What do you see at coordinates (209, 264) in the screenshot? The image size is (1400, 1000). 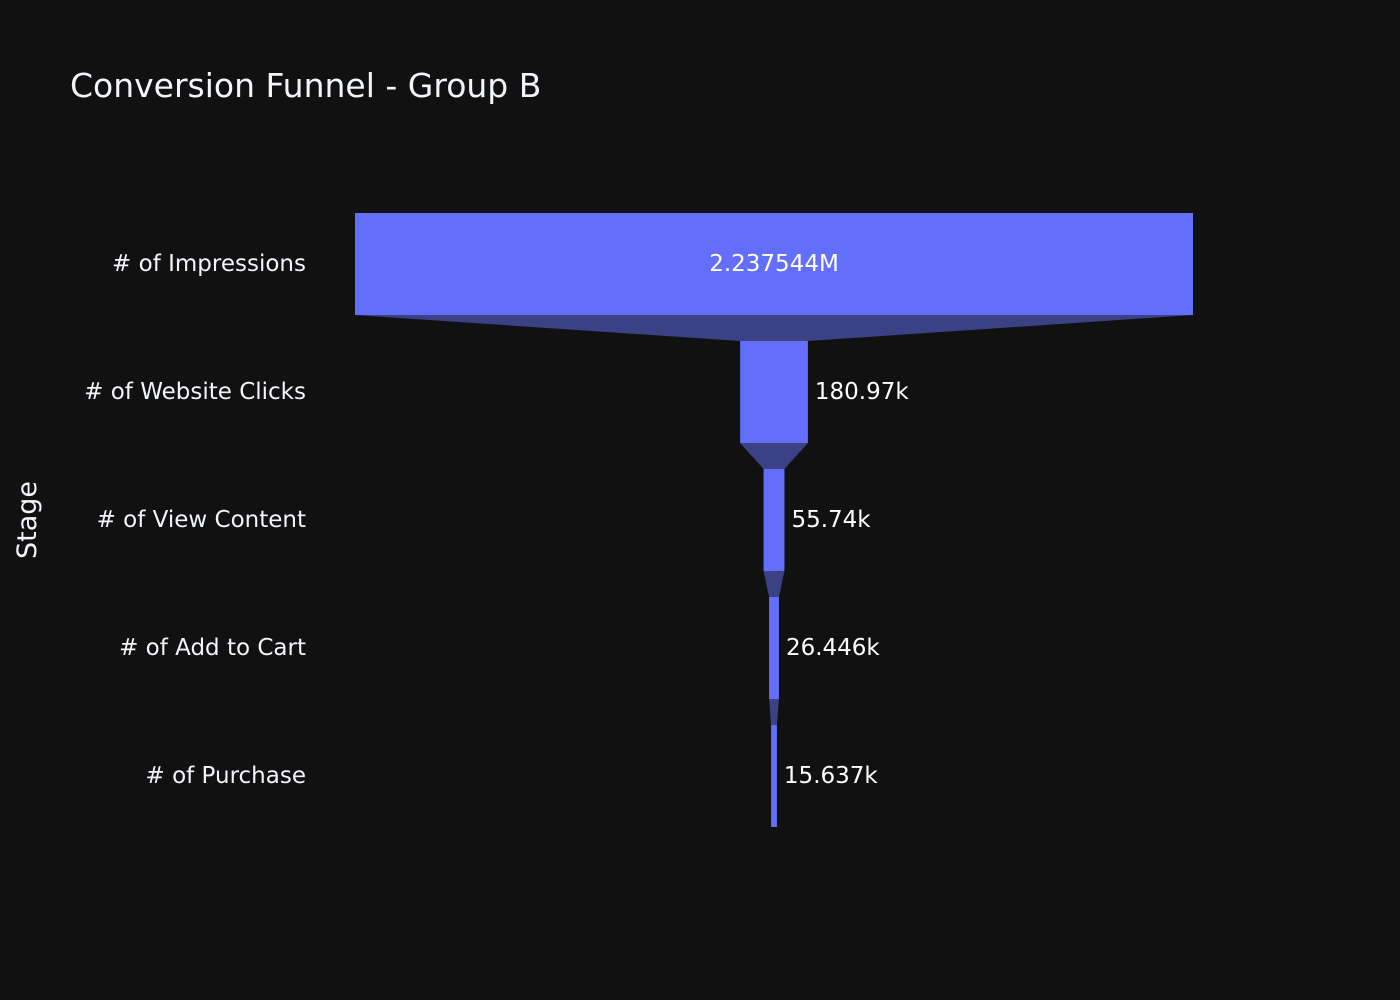 I see `stage-tick-label: # of Impressions` at bounding box center [209, 264].